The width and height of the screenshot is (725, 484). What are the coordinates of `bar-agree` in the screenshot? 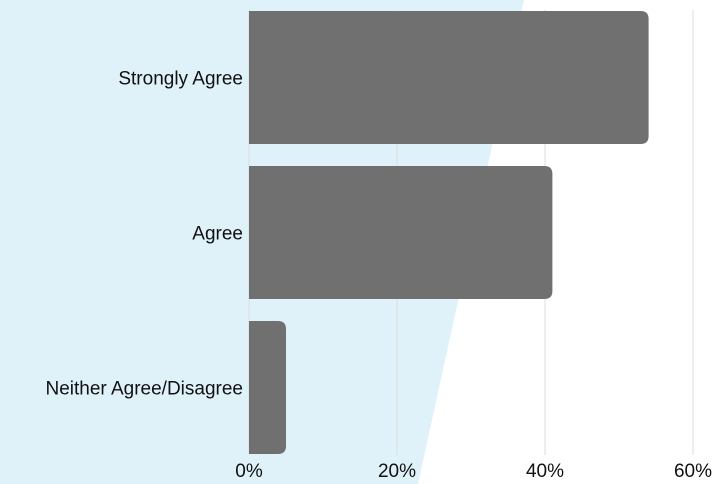 It's located at (401, 232).